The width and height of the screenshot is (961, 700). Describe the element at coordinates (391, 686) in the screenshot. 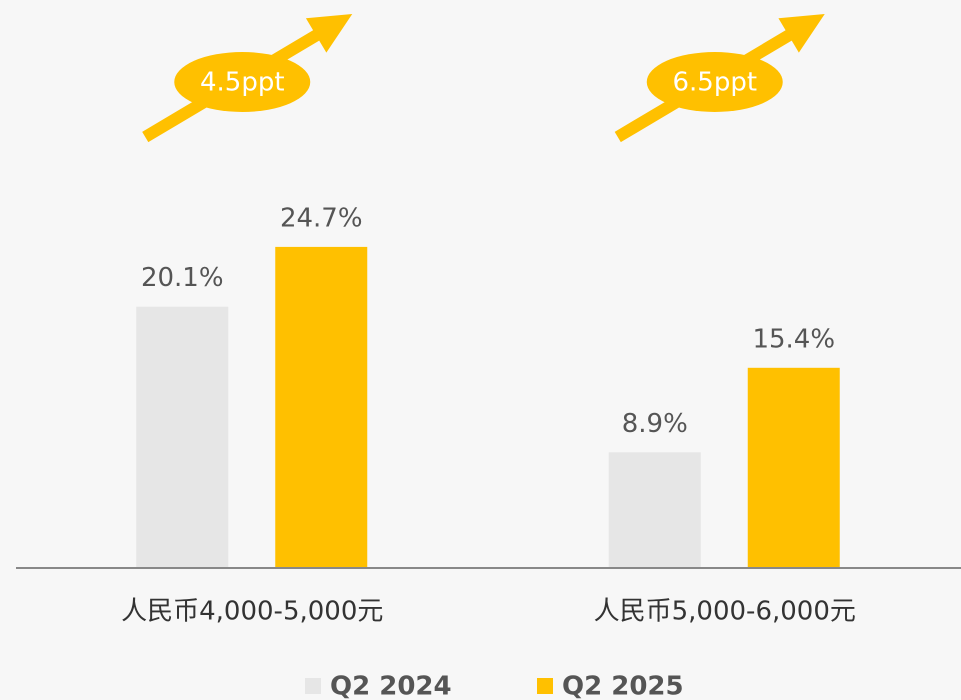

I see `legend-label: Q2 2024` at that location.